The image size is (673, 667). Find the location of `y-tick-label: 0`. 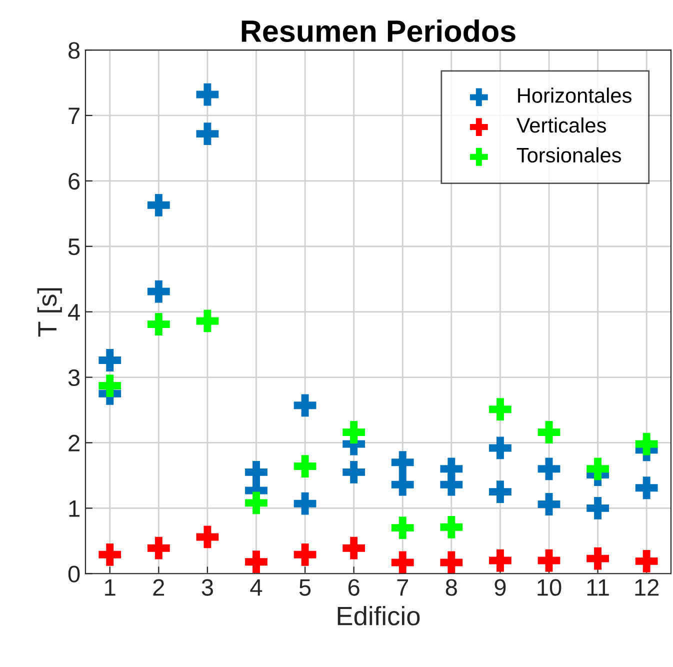

y-tick-label: 0 is located at coordinates (74, 574).